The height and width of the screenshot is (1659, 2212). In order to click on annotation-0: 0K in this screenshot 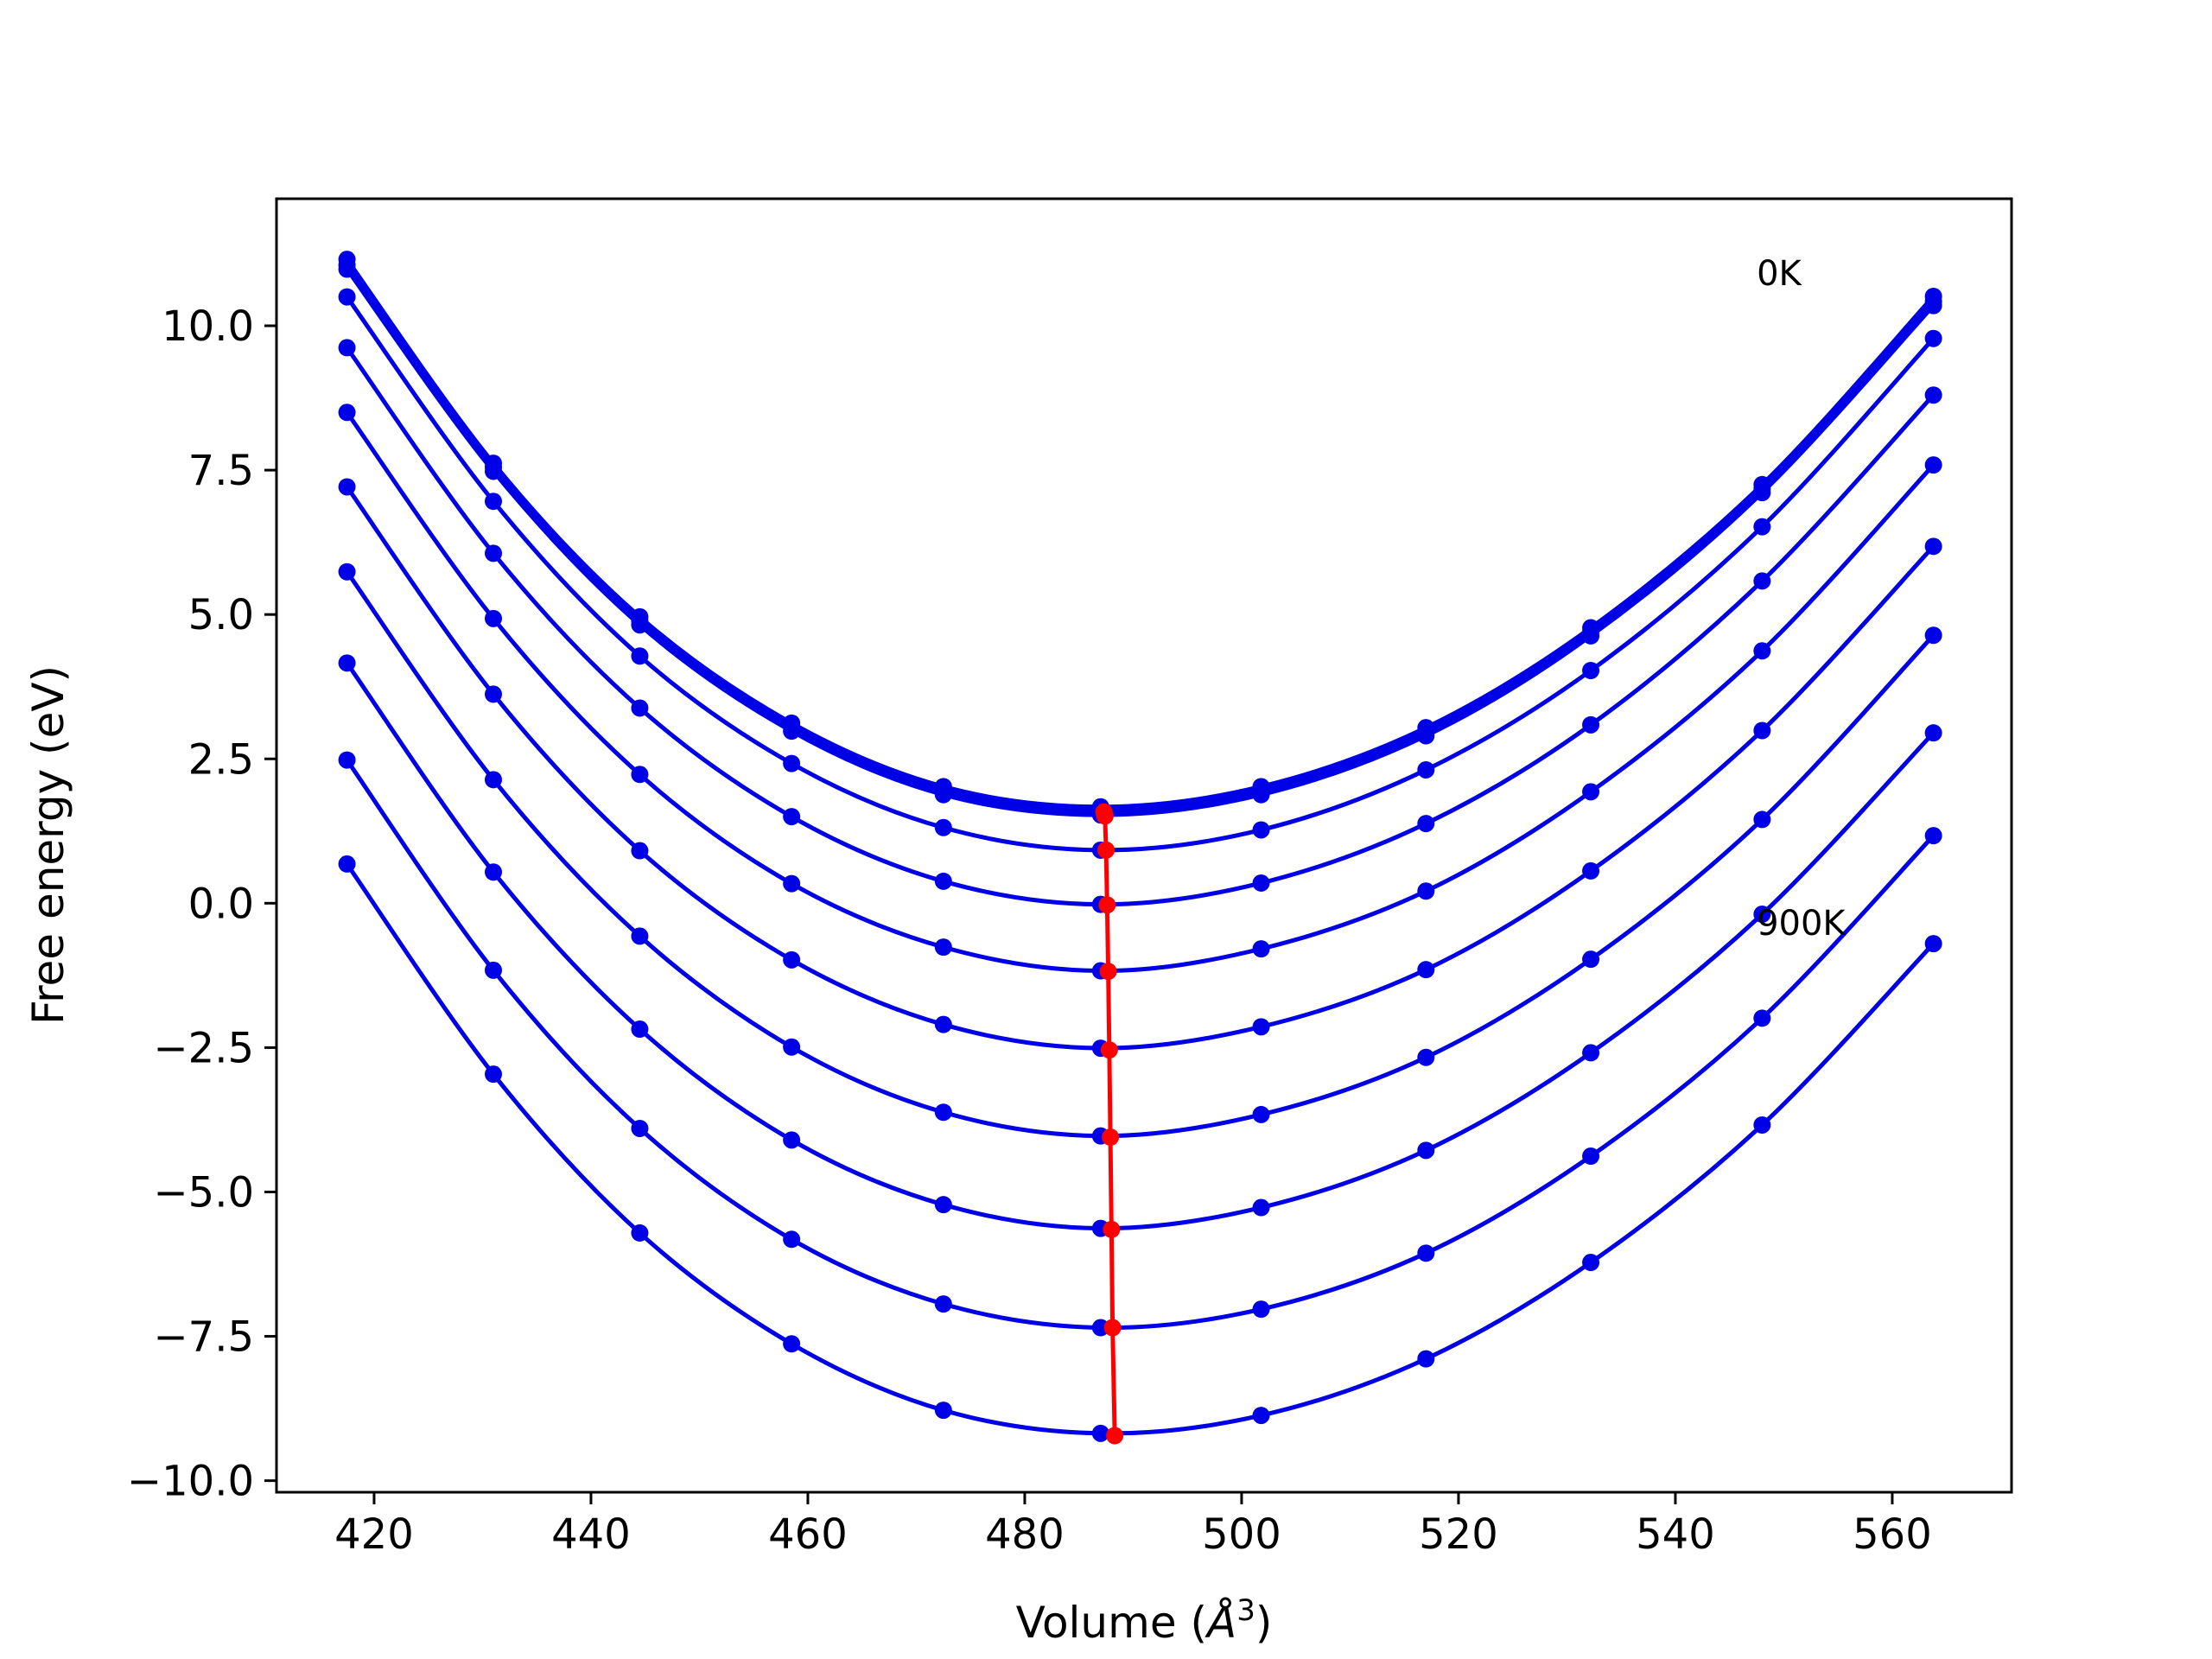, I will do `click(1779, 274)`.